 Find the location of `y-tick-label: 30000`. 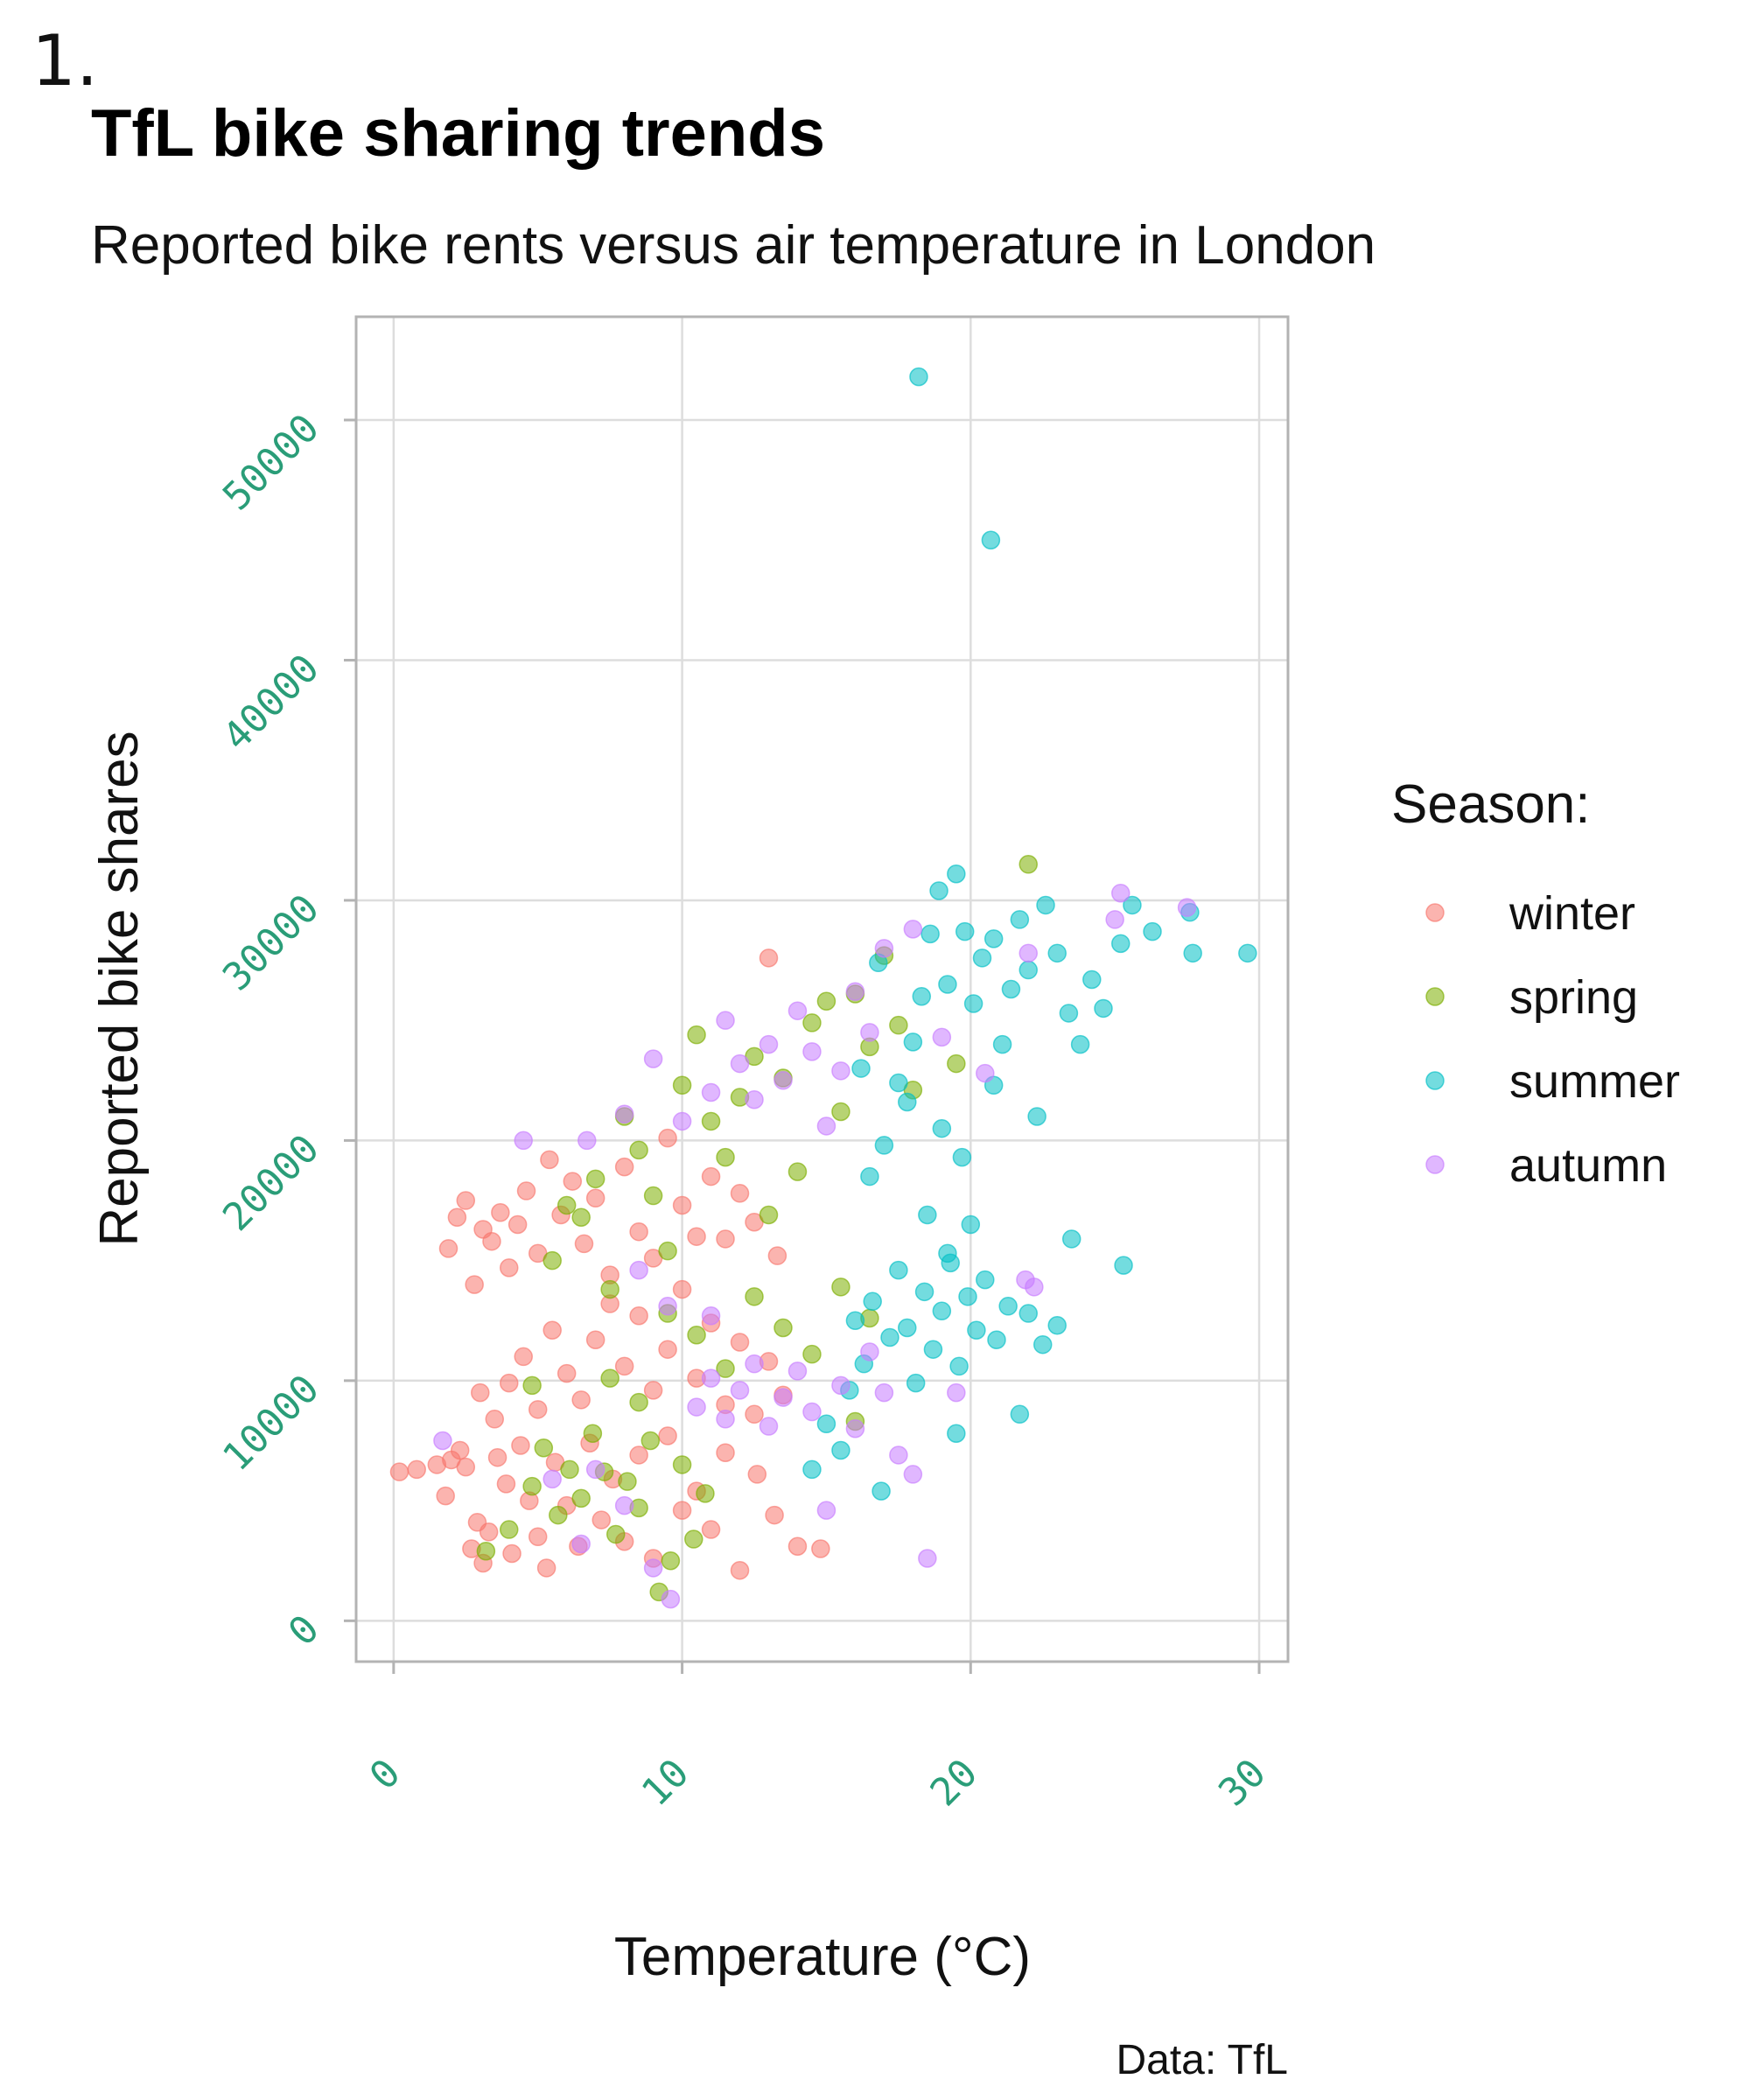

y-tick-label: 30000 is located at coordinates (271, 943).